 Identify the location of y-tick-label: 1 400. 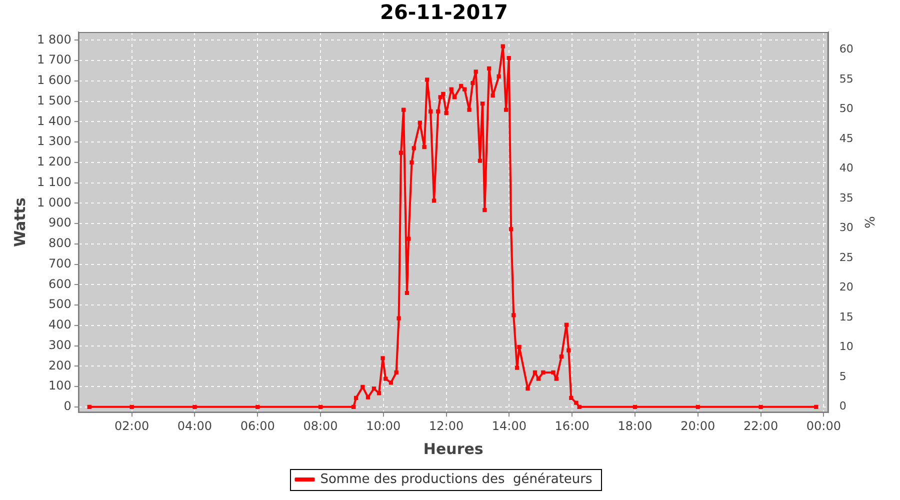
(54, 121).